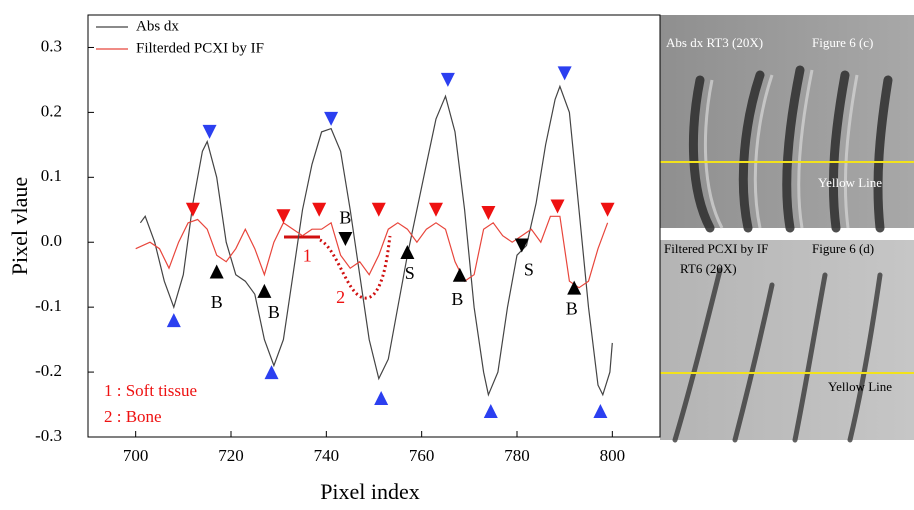 The width and height of the screenshot is (914, 510). What do you see at coordinates (48, 370) in the screenshot?
I see `y-tick-label: -0.2` at bounding box center [48, 370].